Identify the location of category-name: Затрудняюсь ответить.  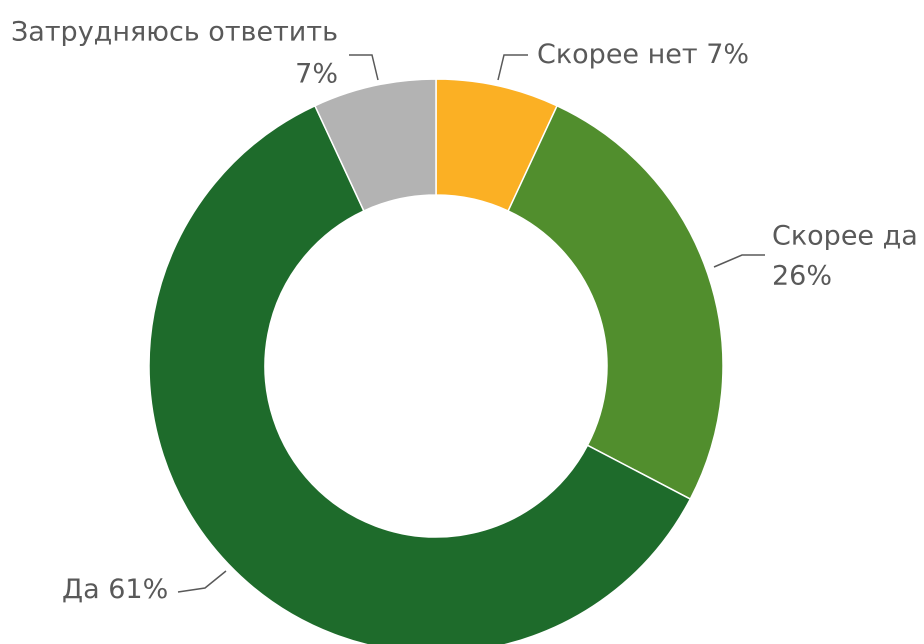
(174, 32).